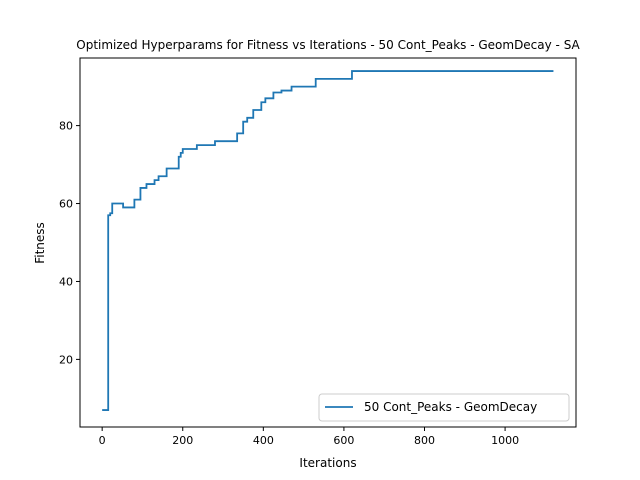 The image size is (640, 480). I want to click on x-axis-label: Iterations, so click(327, 463).